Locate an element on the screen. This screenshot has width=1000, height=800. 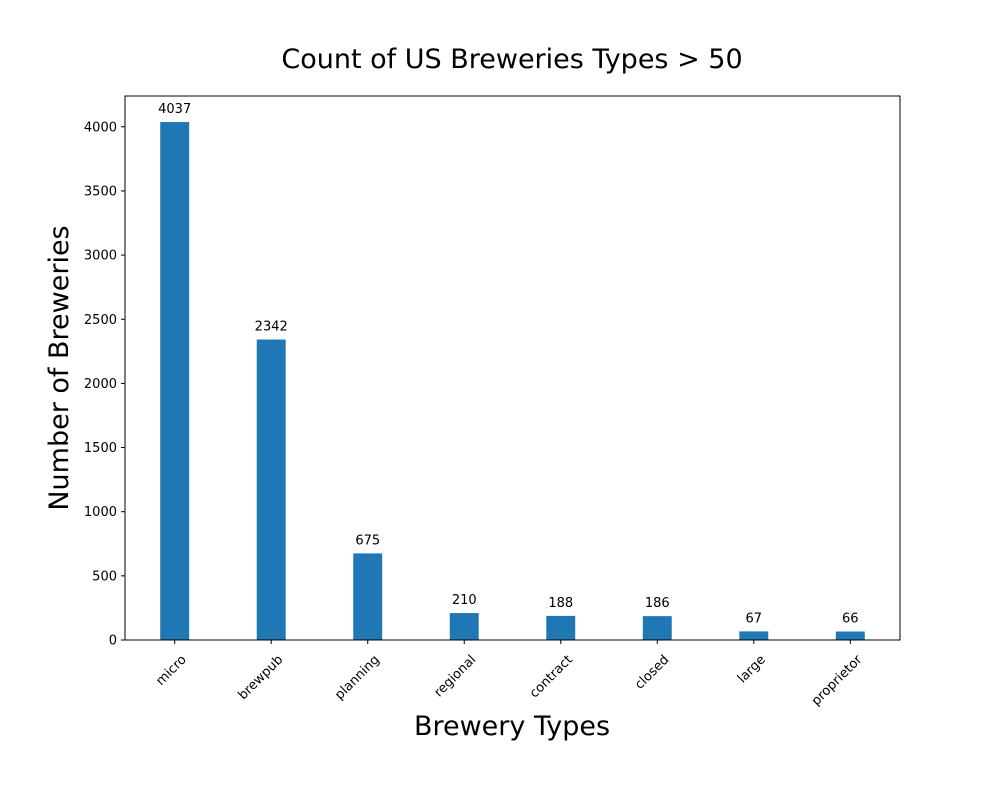
y-tick-label: 4000 is located at coordinates (100, 127).